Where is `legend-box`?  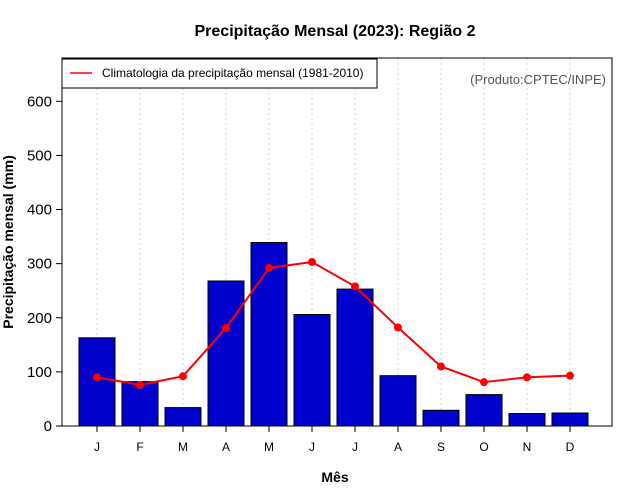
legend-box is located at coordinates (219, 73).